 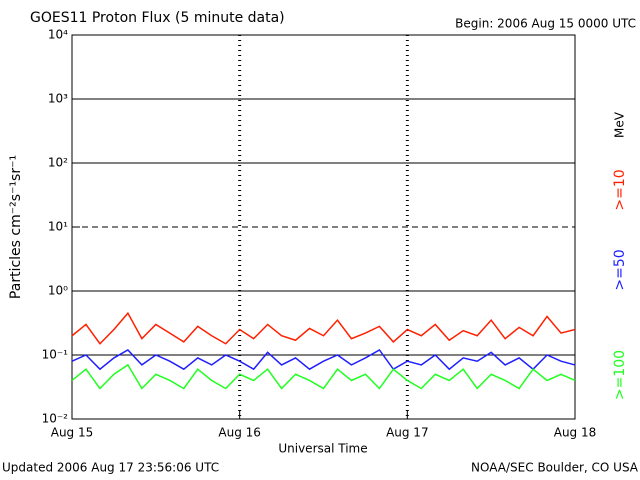 What do you see at coordinates (620, 124) in the screenshot?
I see `legend-unit: MeV` at bounding box center [620, 124].